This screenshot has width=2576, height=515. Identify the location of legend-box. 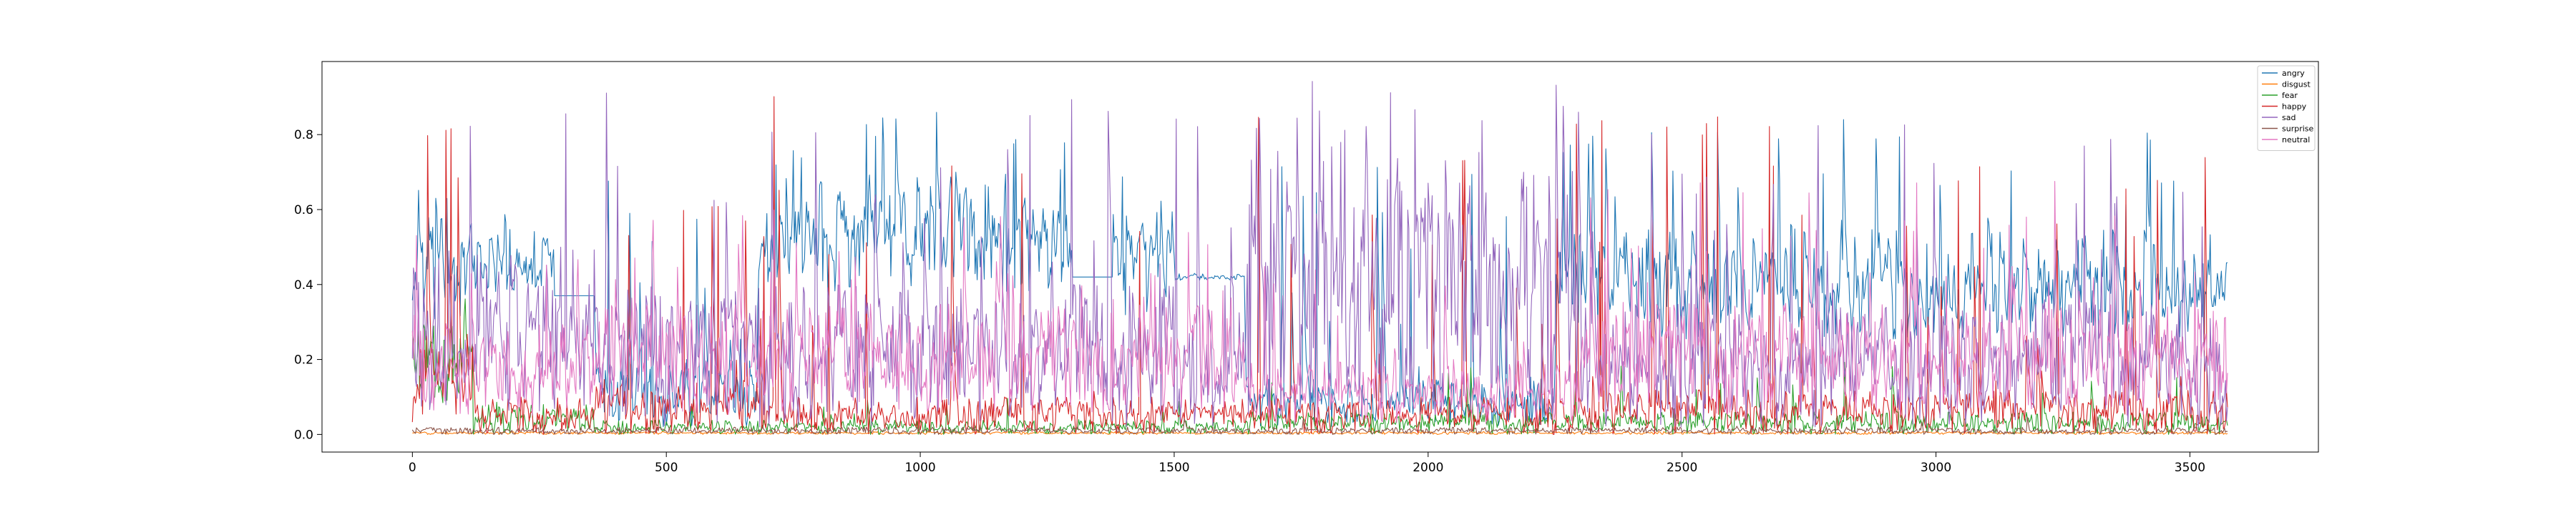
(2286, 108).